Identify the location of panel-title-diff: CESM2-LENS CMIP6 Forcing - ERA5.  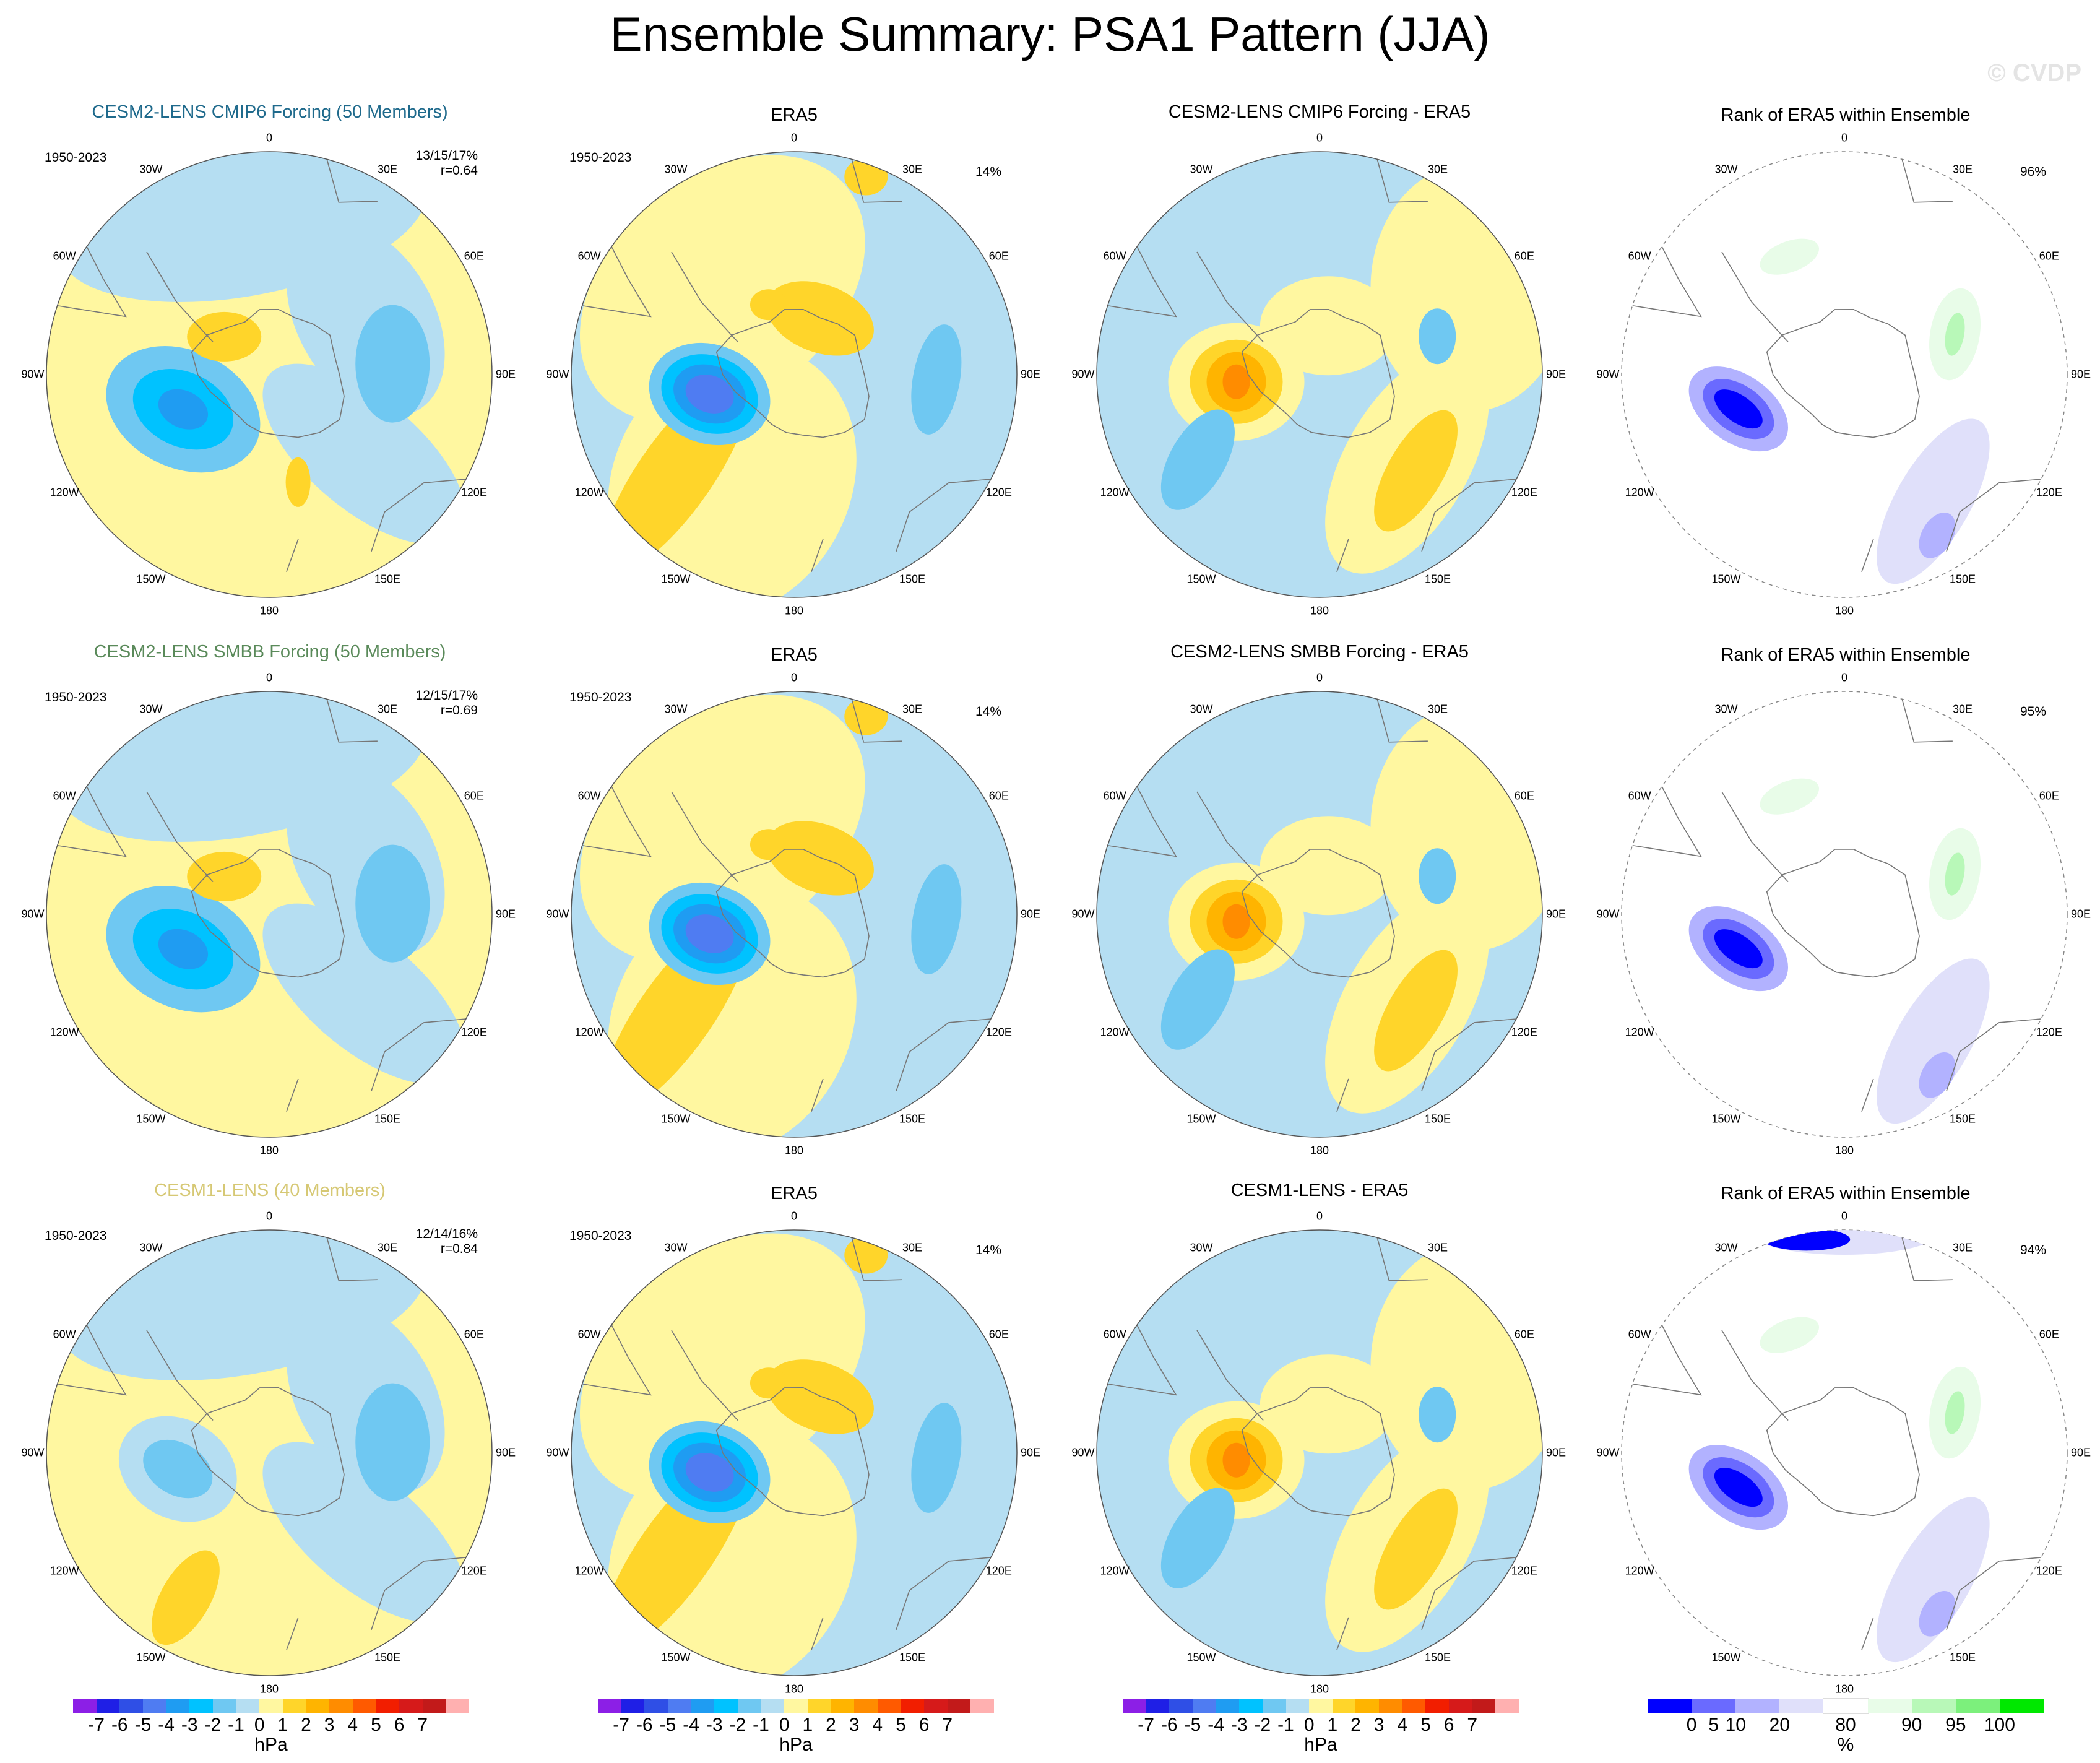
(1319, 112).